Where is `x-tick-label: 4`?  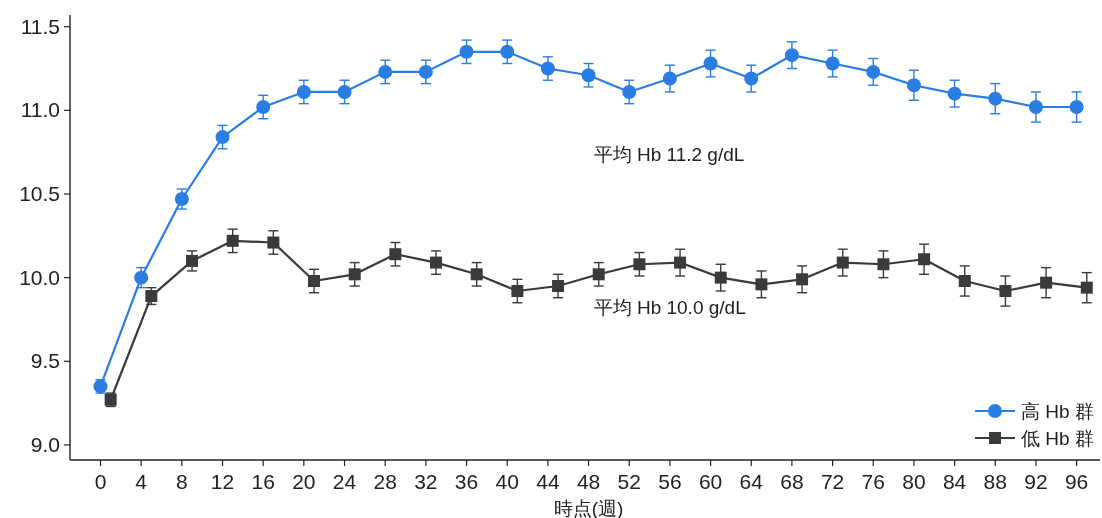 x-tick-label: 4 is located at coordinates (141, 481).